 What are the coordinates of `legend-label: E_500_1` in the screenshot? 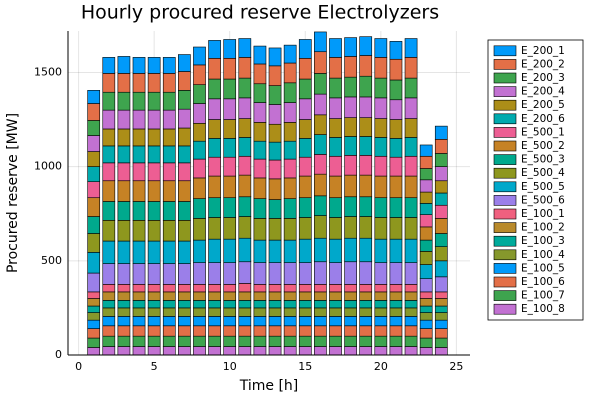 It's located at (543, 132).